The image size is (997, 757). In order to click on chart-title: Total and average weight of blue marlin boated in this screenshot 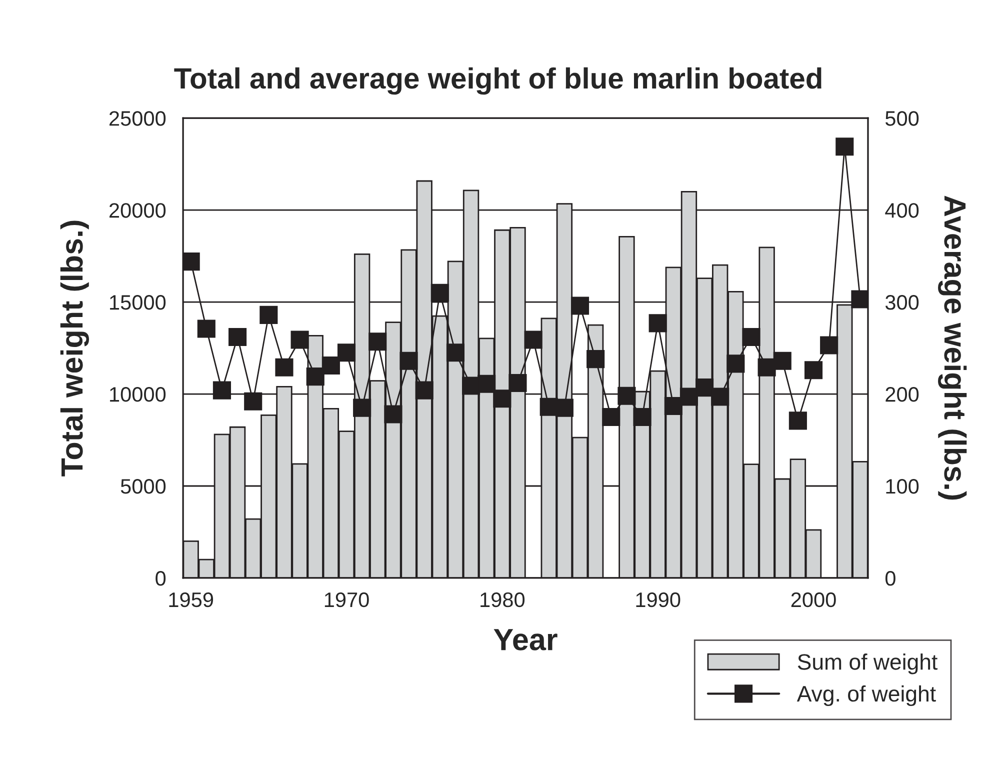, I will do `click(498, 81)`.